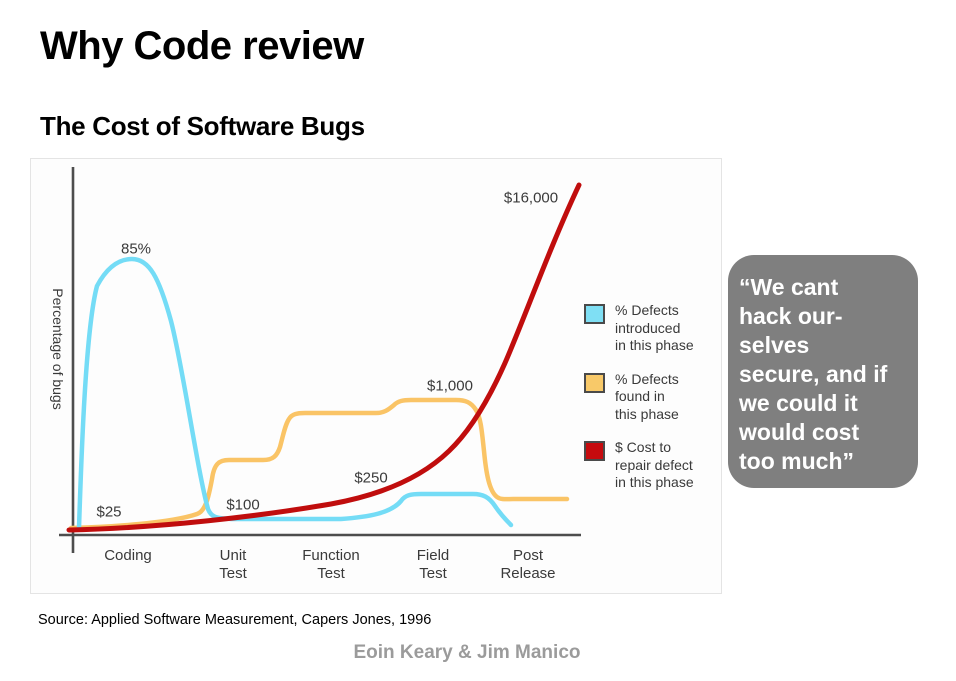  Describe the element at coordinates (531, 198) in the screenshot. I see `annotation-16000: $16,000` at that location.